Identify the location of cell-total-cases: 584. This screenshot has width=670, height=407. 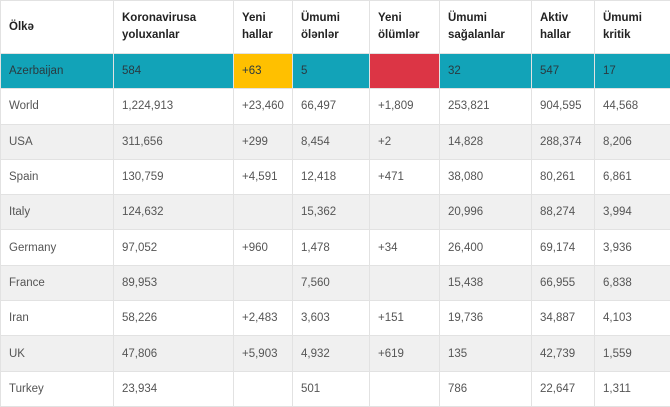
(174, 71).